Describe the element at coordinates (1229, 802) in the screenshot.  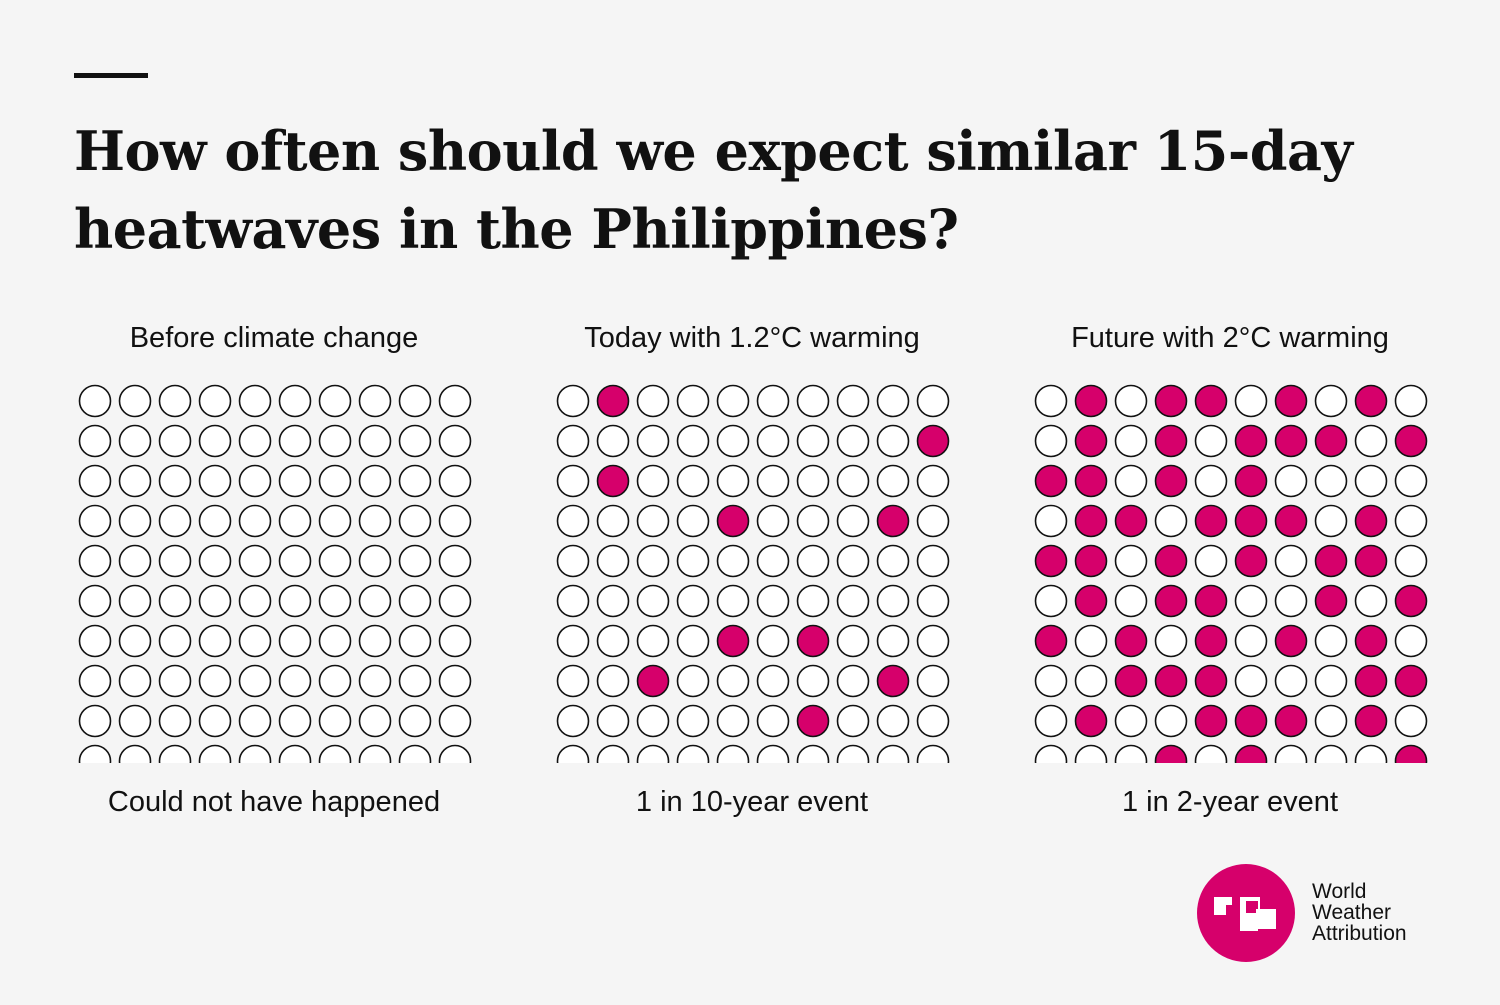
I see `panel-caption: 1 in 2-year event` at that location.